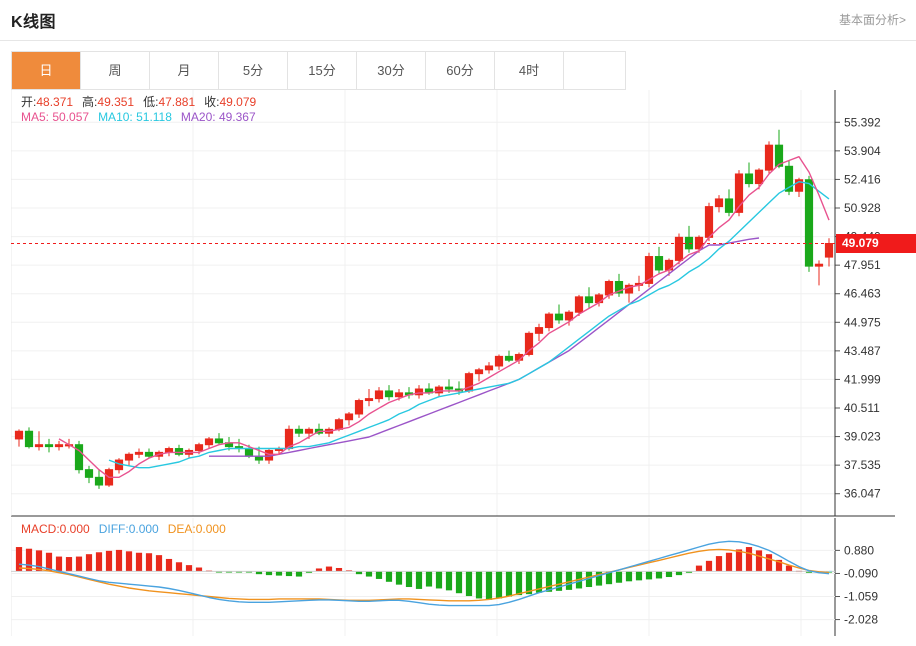 This screenshot has width=916, height=646. What do you see at coordinates (861, 573) in the screenshot?
I see `macd-tick-label: -0.090` at bounding box center [861, 573].